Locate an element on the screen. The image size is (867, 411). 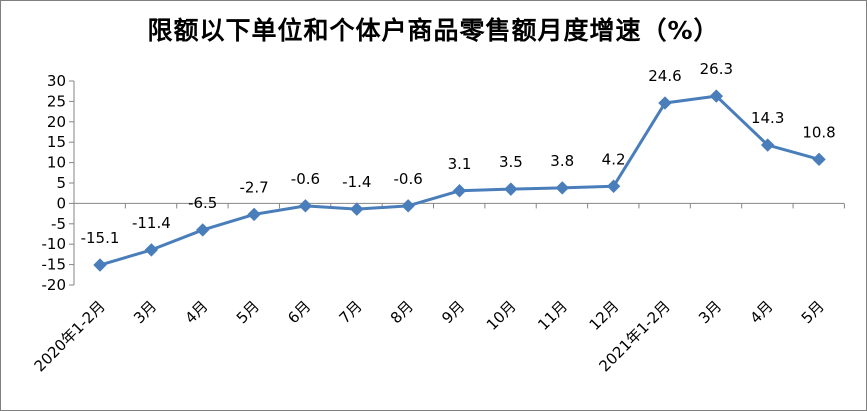
chart-title: 限额以下单位和个体户商品零售额月度增速（%） is located at coordinates (433, 30).